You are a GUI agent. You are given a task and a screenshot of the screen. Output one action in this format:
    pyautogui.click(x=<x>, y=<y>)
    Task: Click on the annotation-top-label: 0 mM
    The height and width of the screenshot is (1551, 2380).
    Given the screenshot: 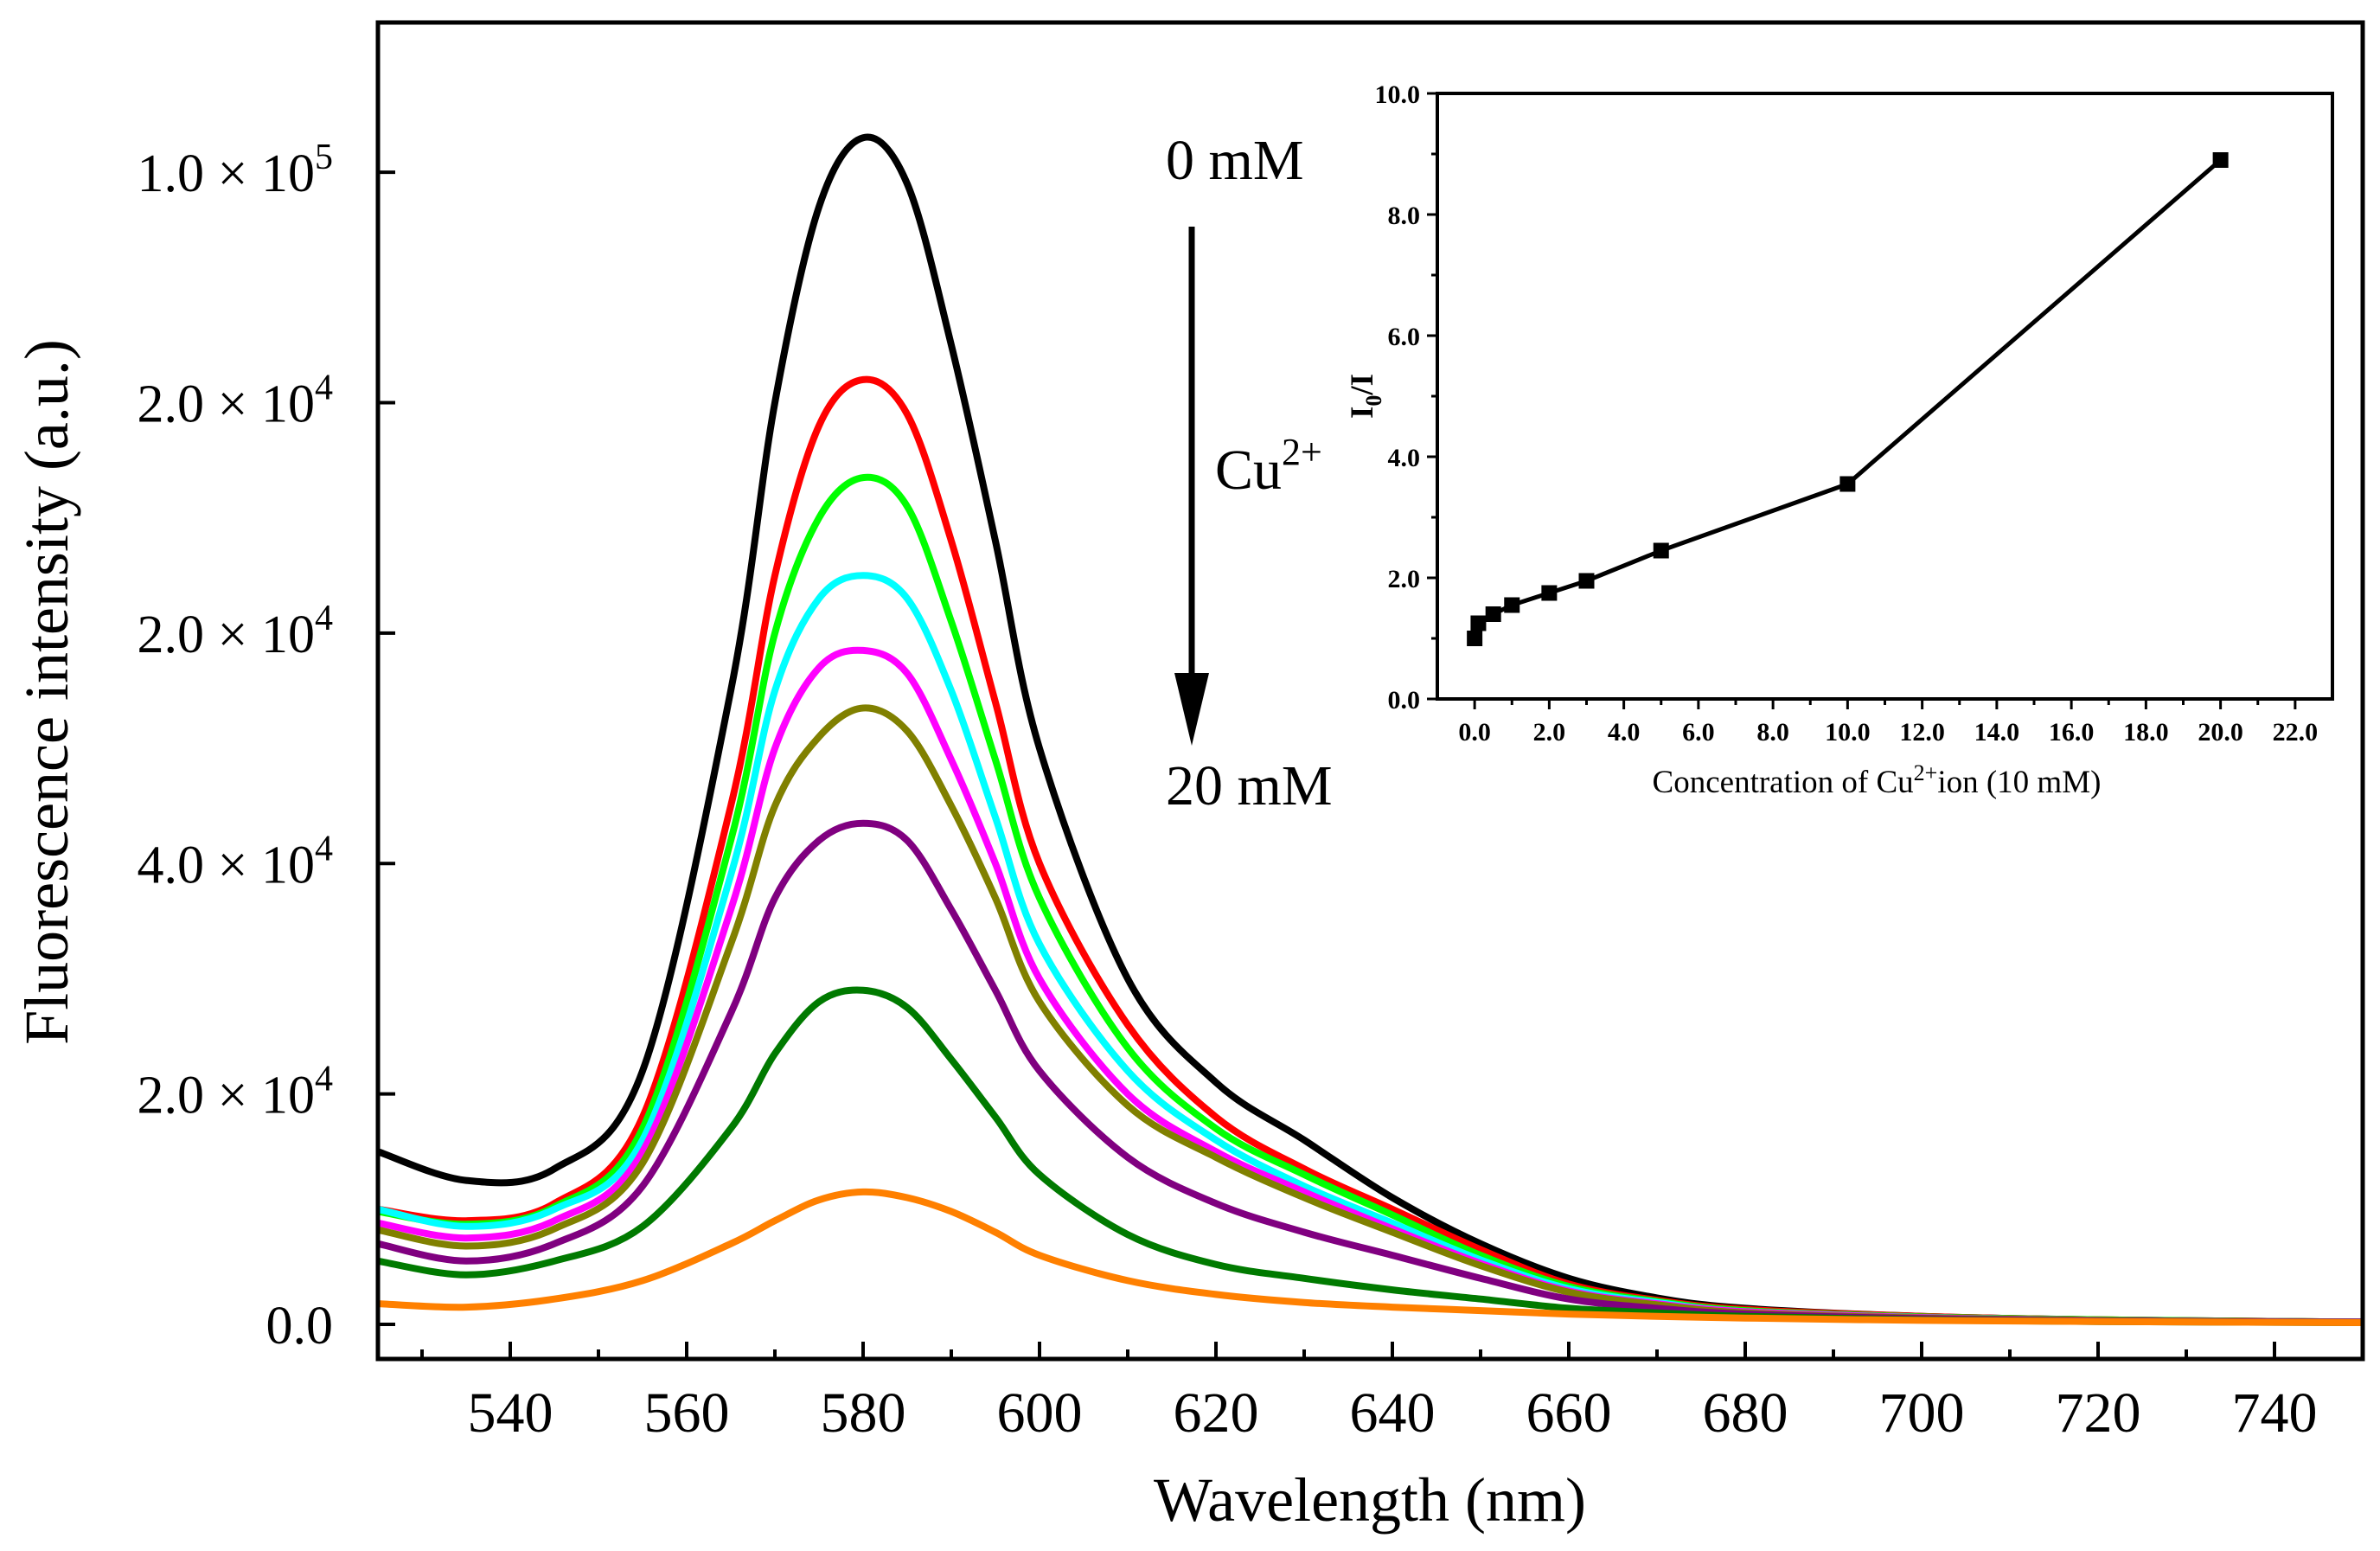 What is the action you would take?
    pyautogui.click(x=1235, y=160)
    